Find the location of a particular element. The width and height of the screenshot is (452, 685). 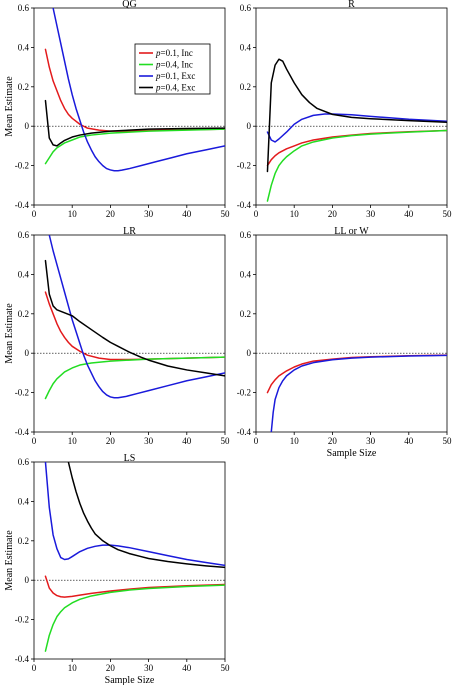

panel-title: LL or W is located at coordinates (351, 231).